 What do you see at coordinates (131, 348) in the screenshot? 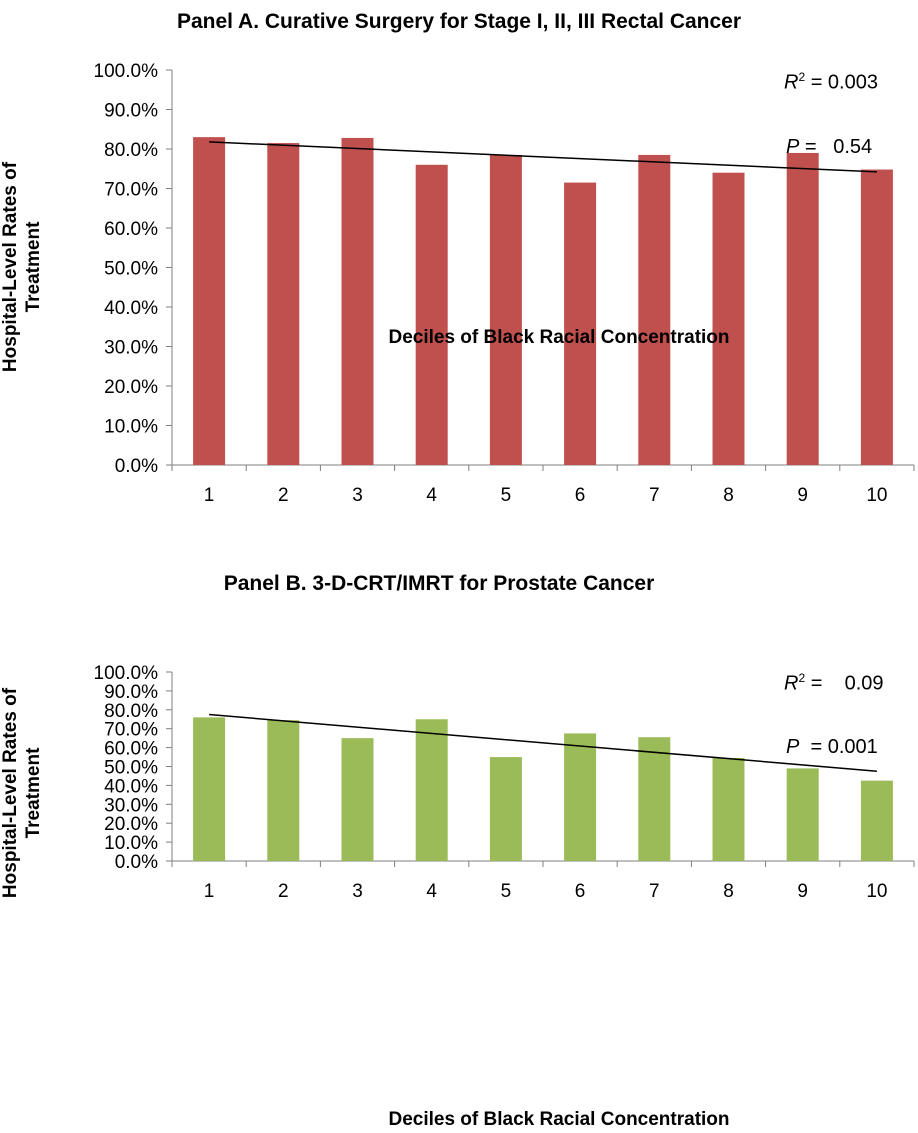
I see `panel-a-y-tick-label: 30.0%` at bounding box center [131, 348].